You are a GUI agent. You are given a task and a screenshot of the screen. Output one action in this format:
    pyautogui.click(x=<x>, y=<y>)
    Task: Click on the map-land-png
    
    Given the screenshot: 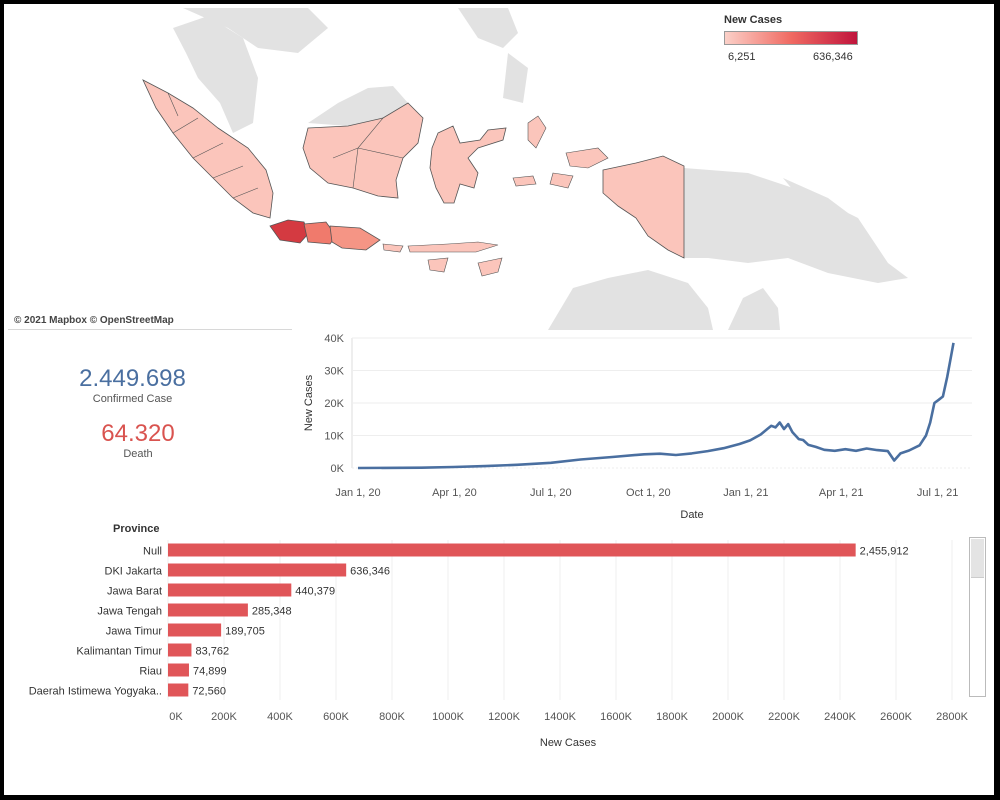 What is the action you would take?
    pyautogui.click(x=796, y=225)
    